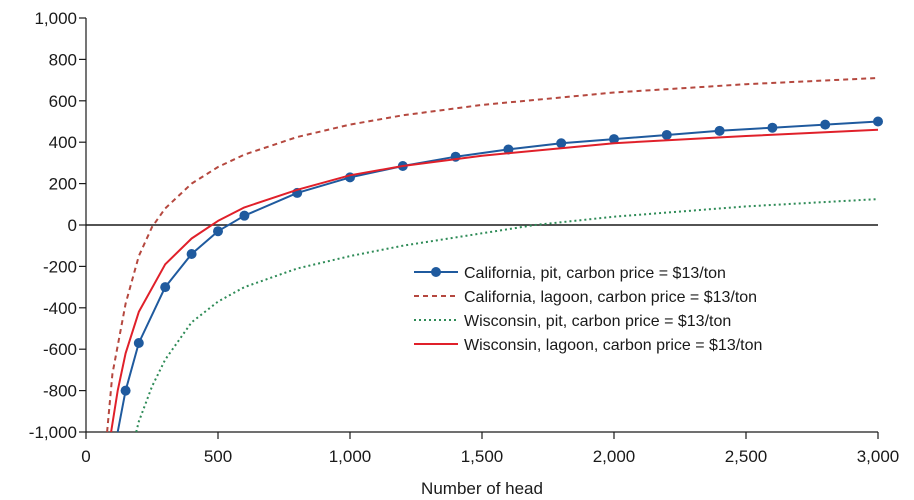  What do you see at coordinates (72, 225) in the screenshot?
I see `y-tick-label: 0` at bounding box center [72, 225].